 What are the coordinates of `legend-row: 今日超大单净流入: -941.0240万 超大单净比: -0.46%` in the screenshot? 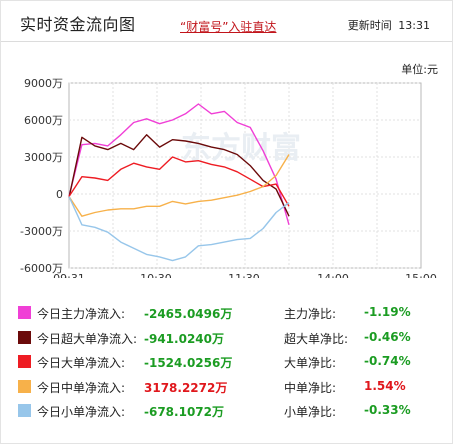 It's located at (226, 337).